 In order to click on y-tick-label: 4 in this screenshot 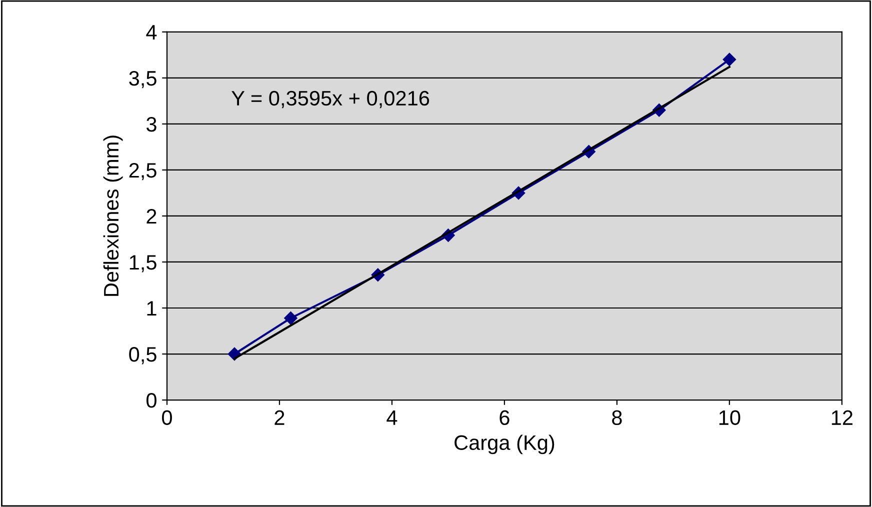, I will do `click(151, 32)`.